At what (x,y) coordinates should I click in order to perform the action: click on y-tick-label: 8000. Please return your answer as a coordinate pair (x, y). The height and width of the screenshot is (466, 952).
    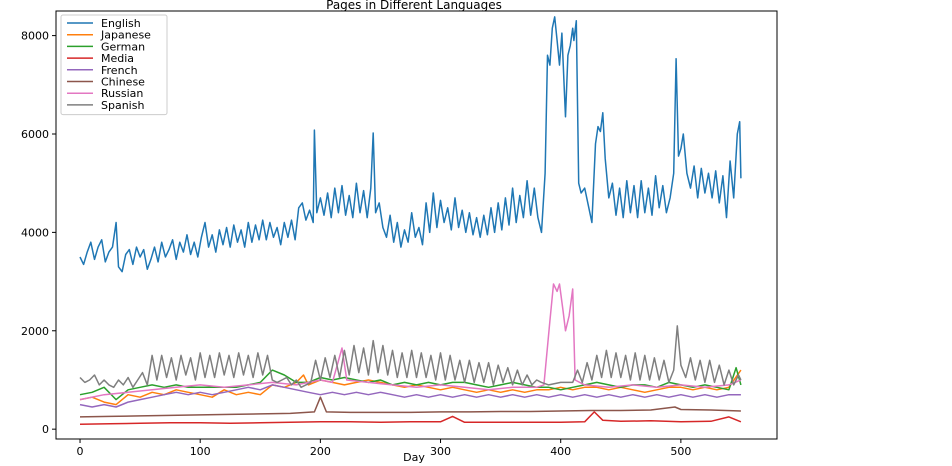
    Looking at the image, I should click on (35, 36).